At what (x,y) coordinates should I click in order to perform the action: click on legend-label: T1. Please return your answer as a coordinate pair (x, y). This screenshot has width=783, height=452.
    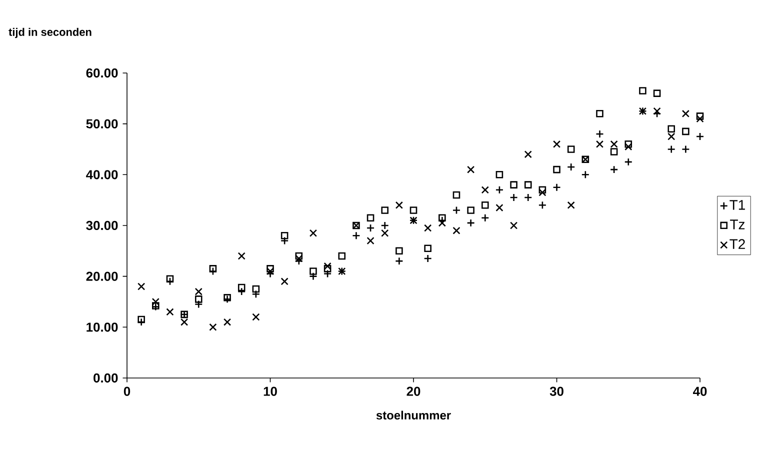
    Looking at the image, I should click on (737, 205).